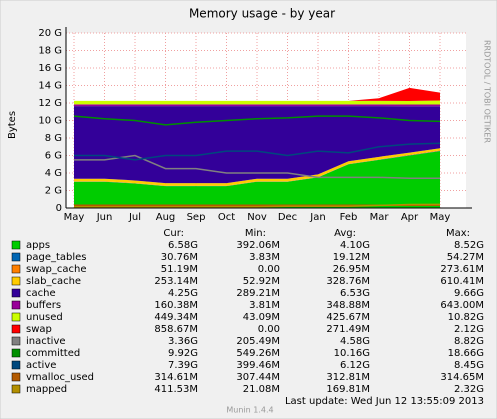  Describe the element at coordinates (355, 245) in the screenshot. I see `legend-stat: 4.10G` at that location.